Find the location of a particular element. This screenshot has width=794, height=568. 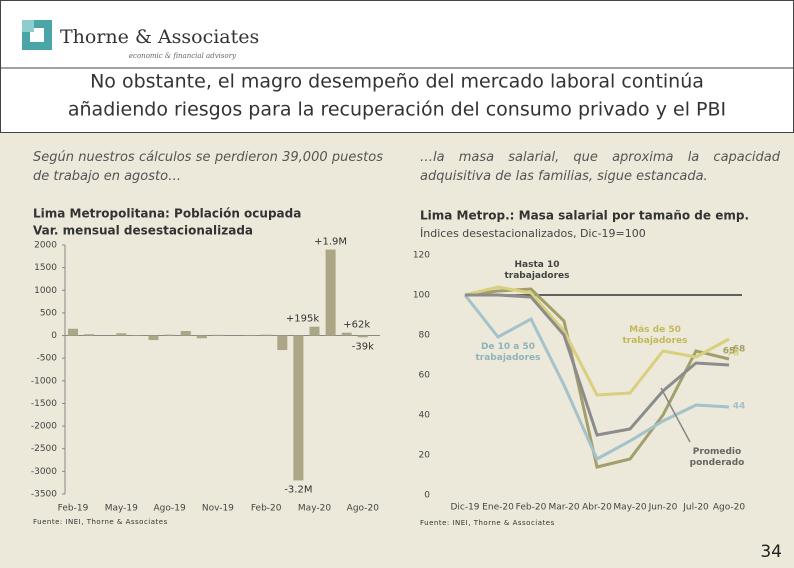

series-annotation: Más de 50 trabajadores is located at coordinates (655, 335).